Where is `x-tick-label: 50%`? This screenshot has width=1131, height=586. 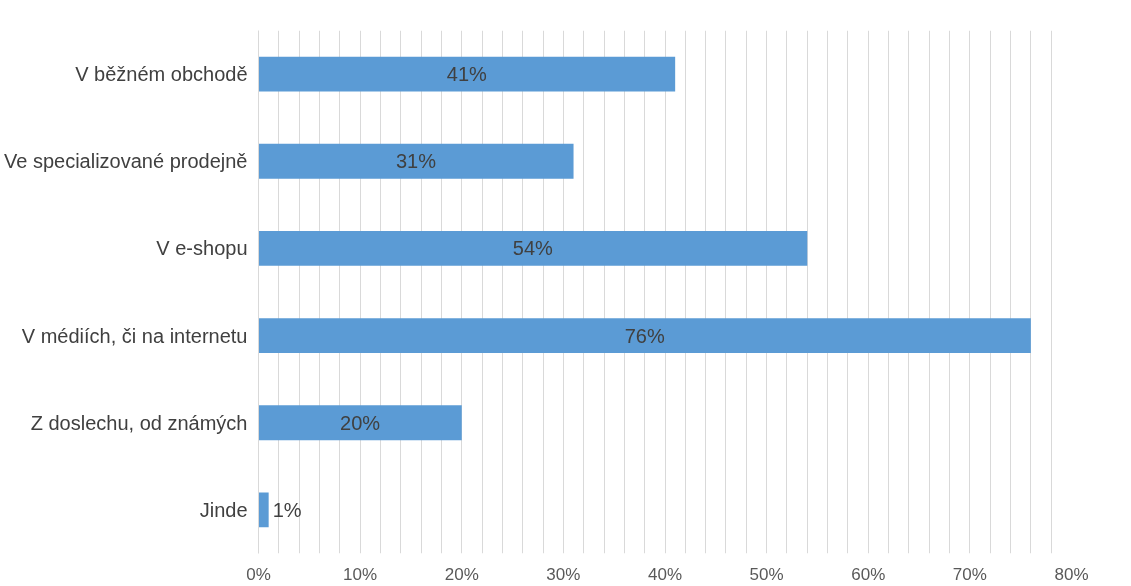
x-tick-label: 50% is located at coordinates (766, 574).